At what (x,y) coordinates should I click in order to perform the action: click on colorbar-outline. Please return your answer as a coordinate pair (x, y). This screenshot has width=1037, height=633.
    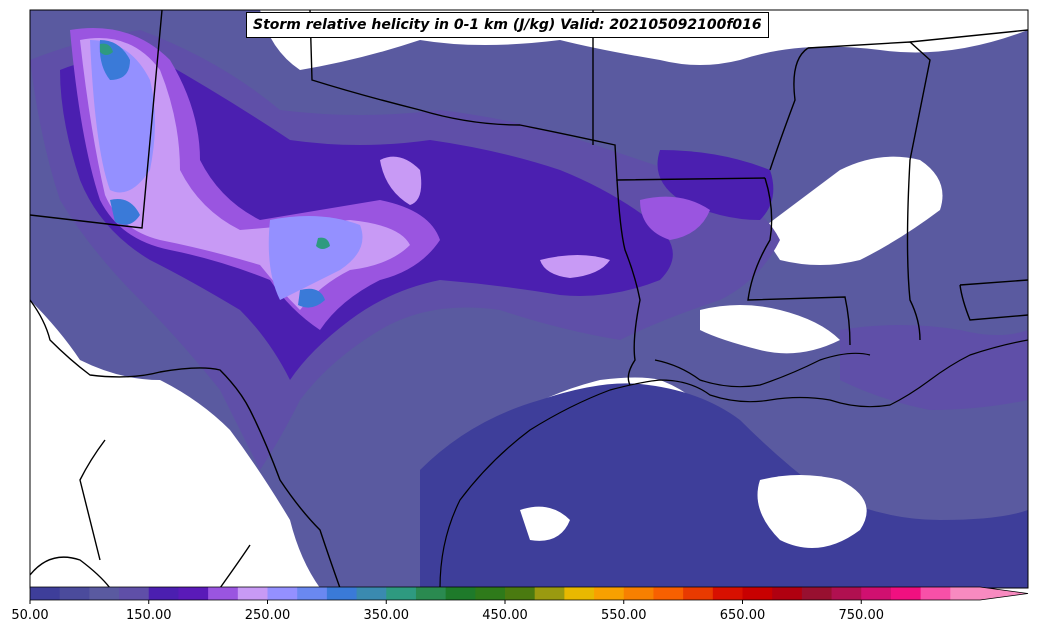
    Looking at the image, I should click on (529, 593).